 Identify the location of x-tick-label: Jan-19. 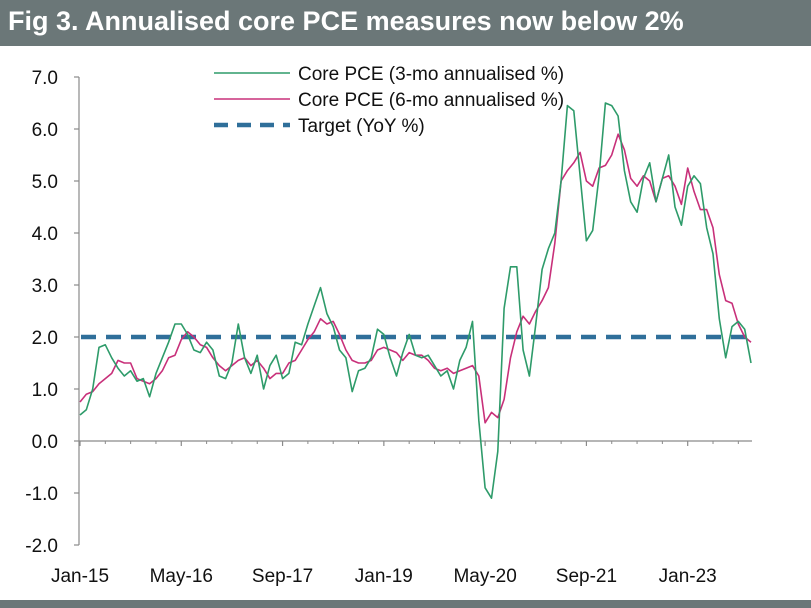
(384, 576).